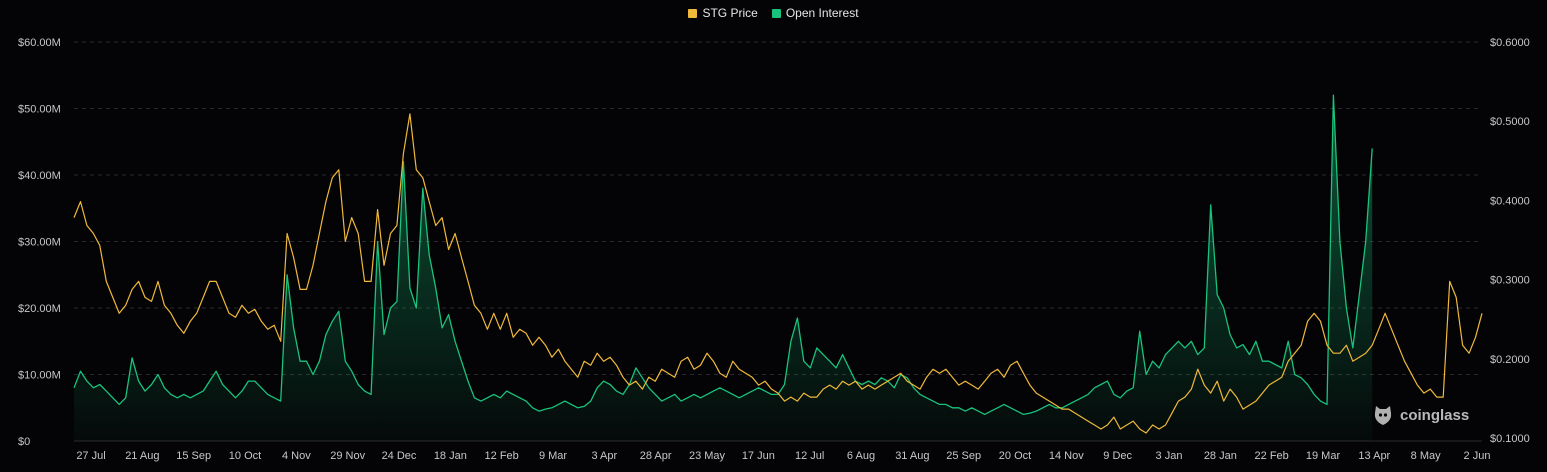 Image resolution: width=1547 pixels, height=472 pixels. Describe the element at coordinates (24, 442) in the screenshot. I see `left-tick-label: $0` at that location.